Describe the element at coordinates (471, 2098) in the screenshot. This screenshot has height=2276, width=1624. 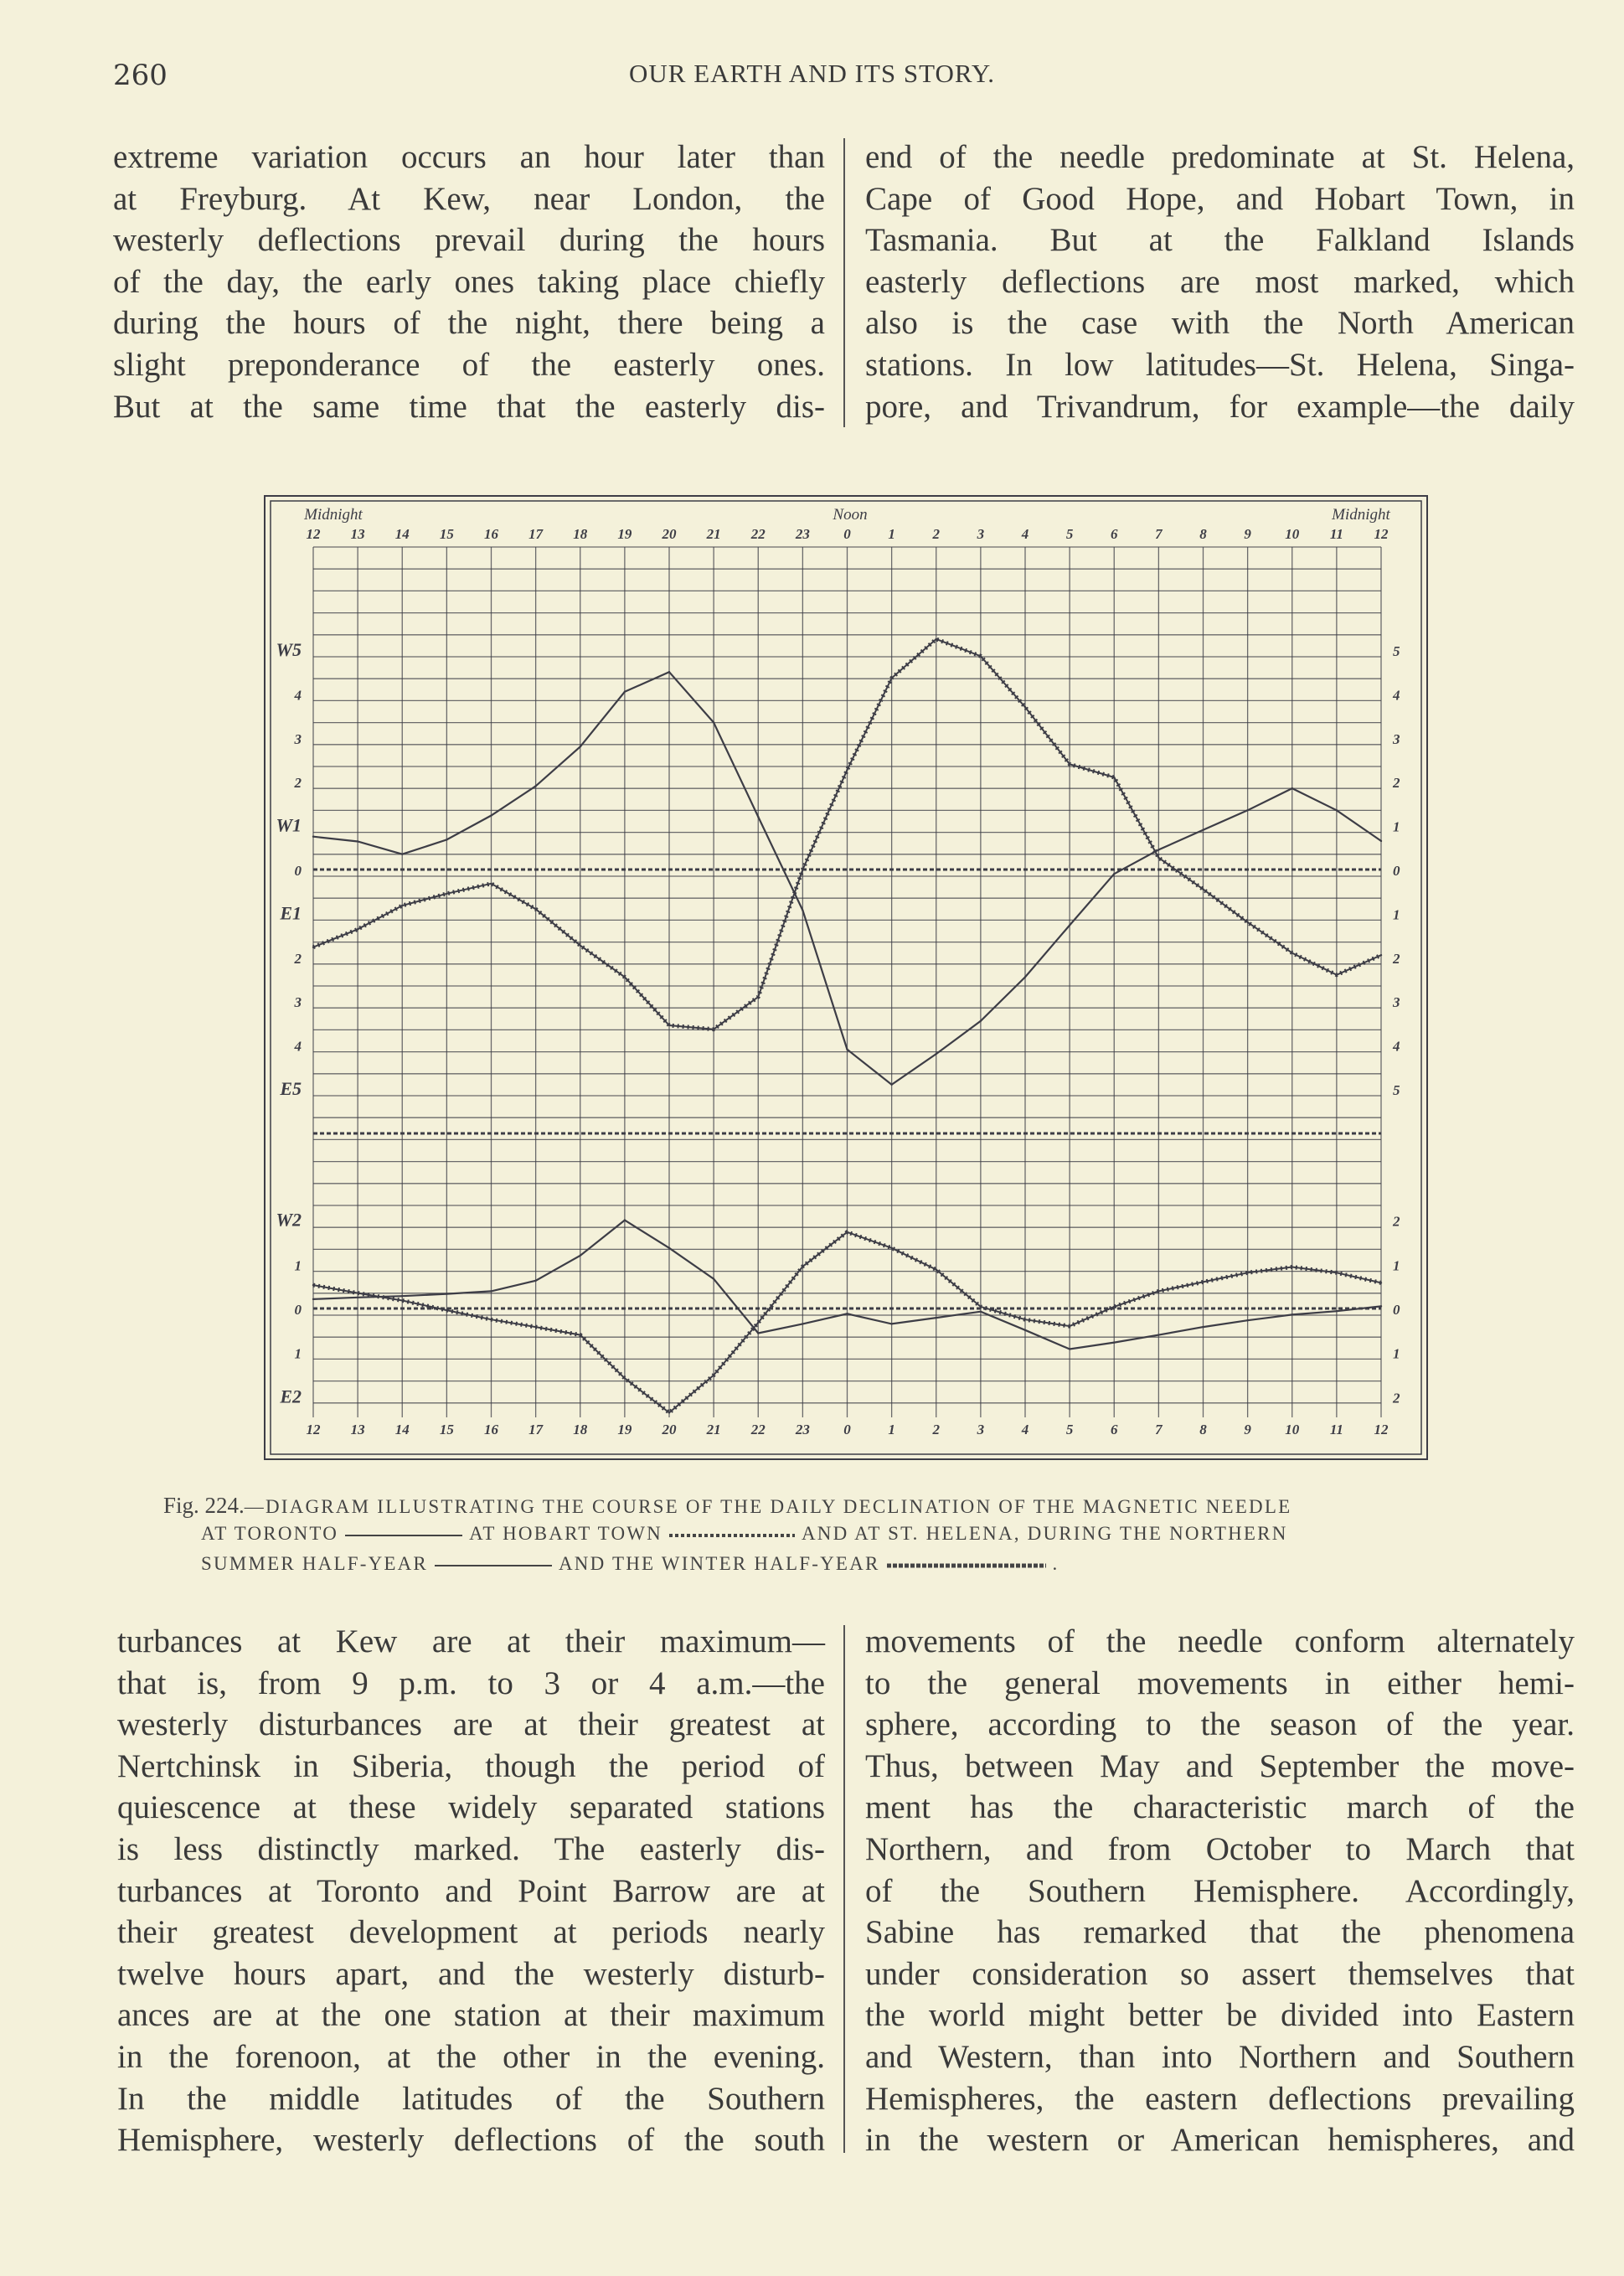
I see `text-line: In the middle latitudes of the Southern` at that location.